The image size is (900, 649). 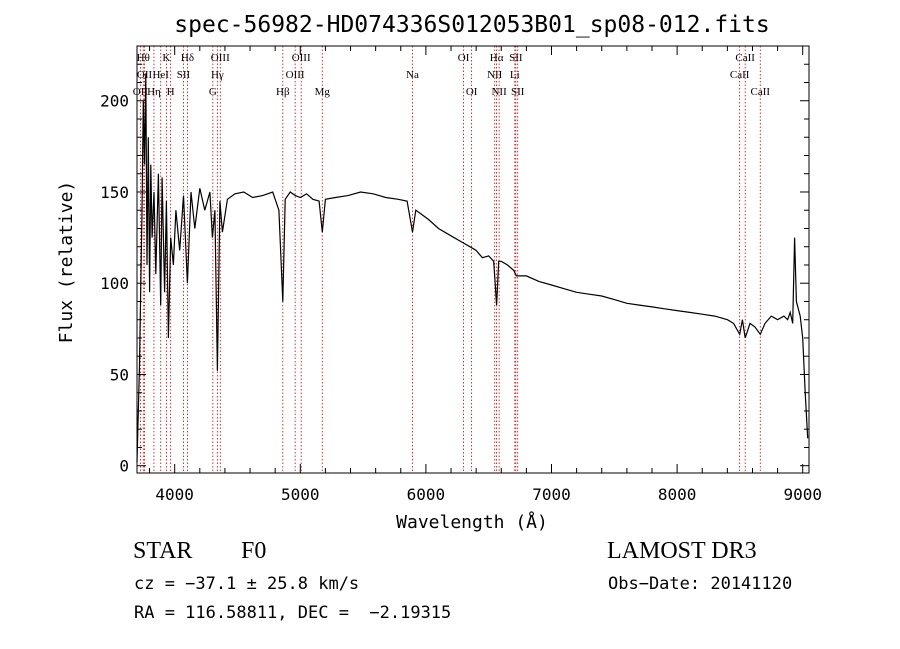 I want to click on line-label-7: SII, so click(x=184, y=75).